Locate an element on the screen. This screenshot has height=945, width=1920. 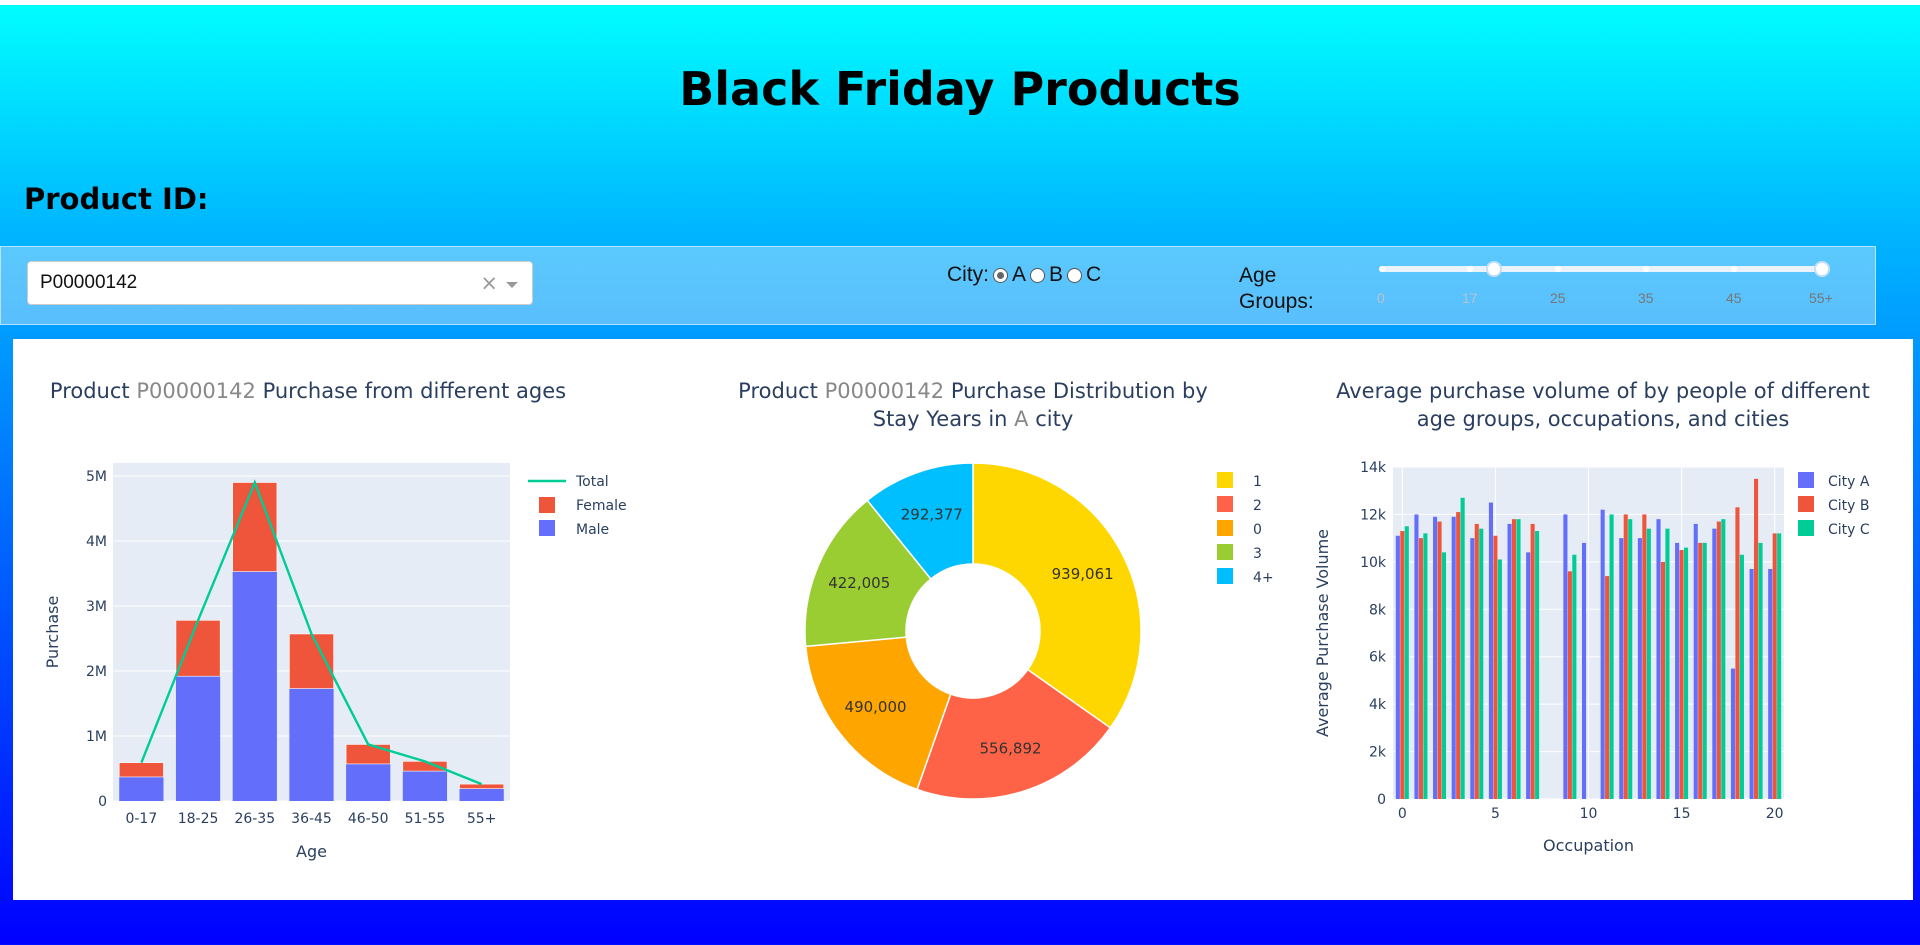
legend-label: 1 is located at coordinates (1257, 482).